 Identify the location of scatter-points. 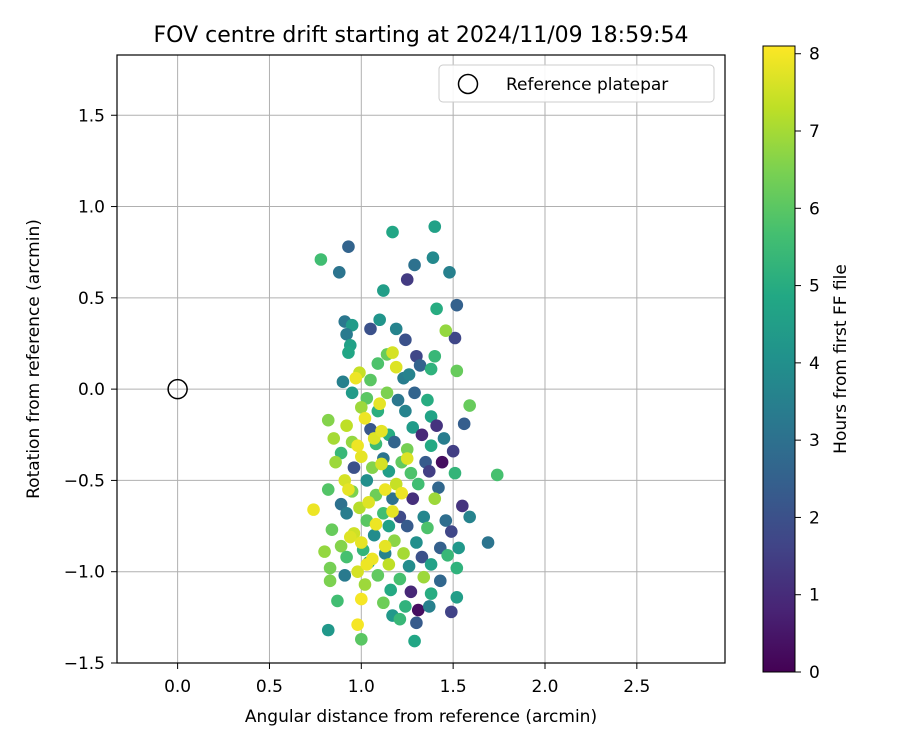
(405, 434).